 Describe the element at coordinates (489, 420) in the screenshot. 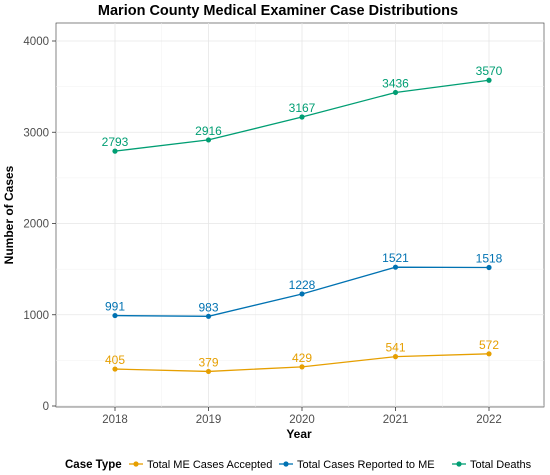

I see `x-tick-label: 2022` at that location.